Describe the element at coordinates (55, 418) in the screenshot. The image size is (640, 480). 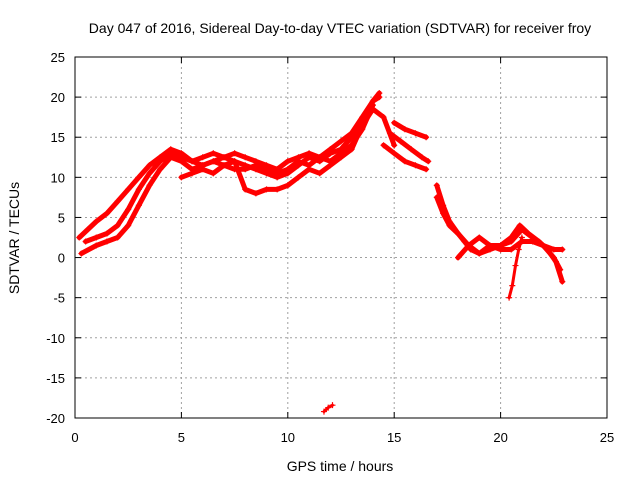
I see `y-tick-label: -20` at that location.